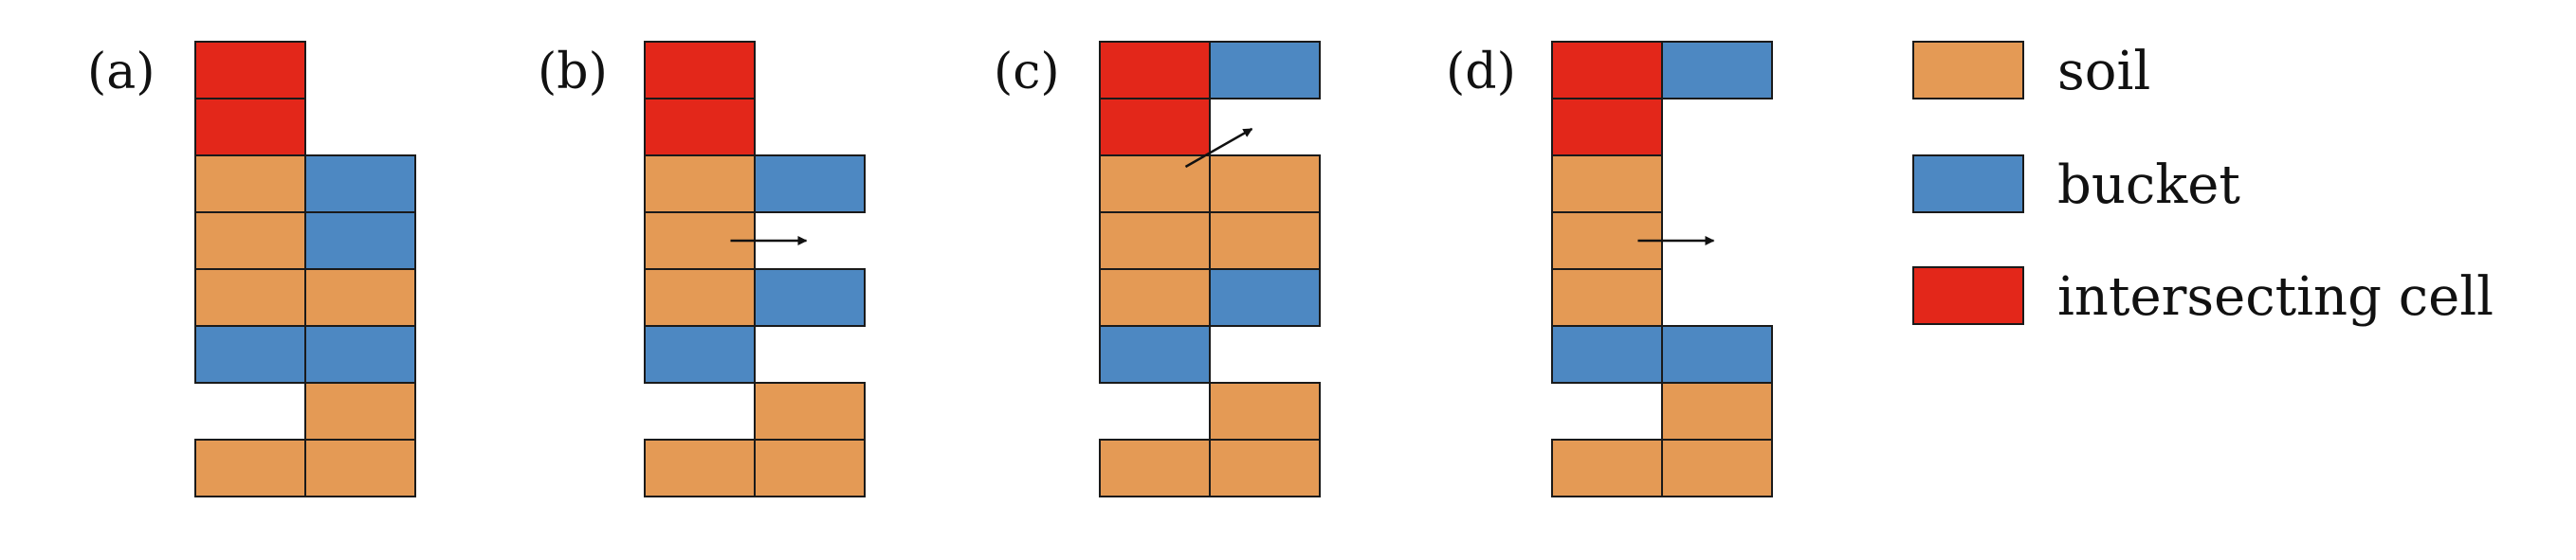 The image size is (2576, 560). What do you see at coordinates (1968, 295) in the screenshot?
I see `legend-swatch-intersect` at bounding box center [1968, 295].